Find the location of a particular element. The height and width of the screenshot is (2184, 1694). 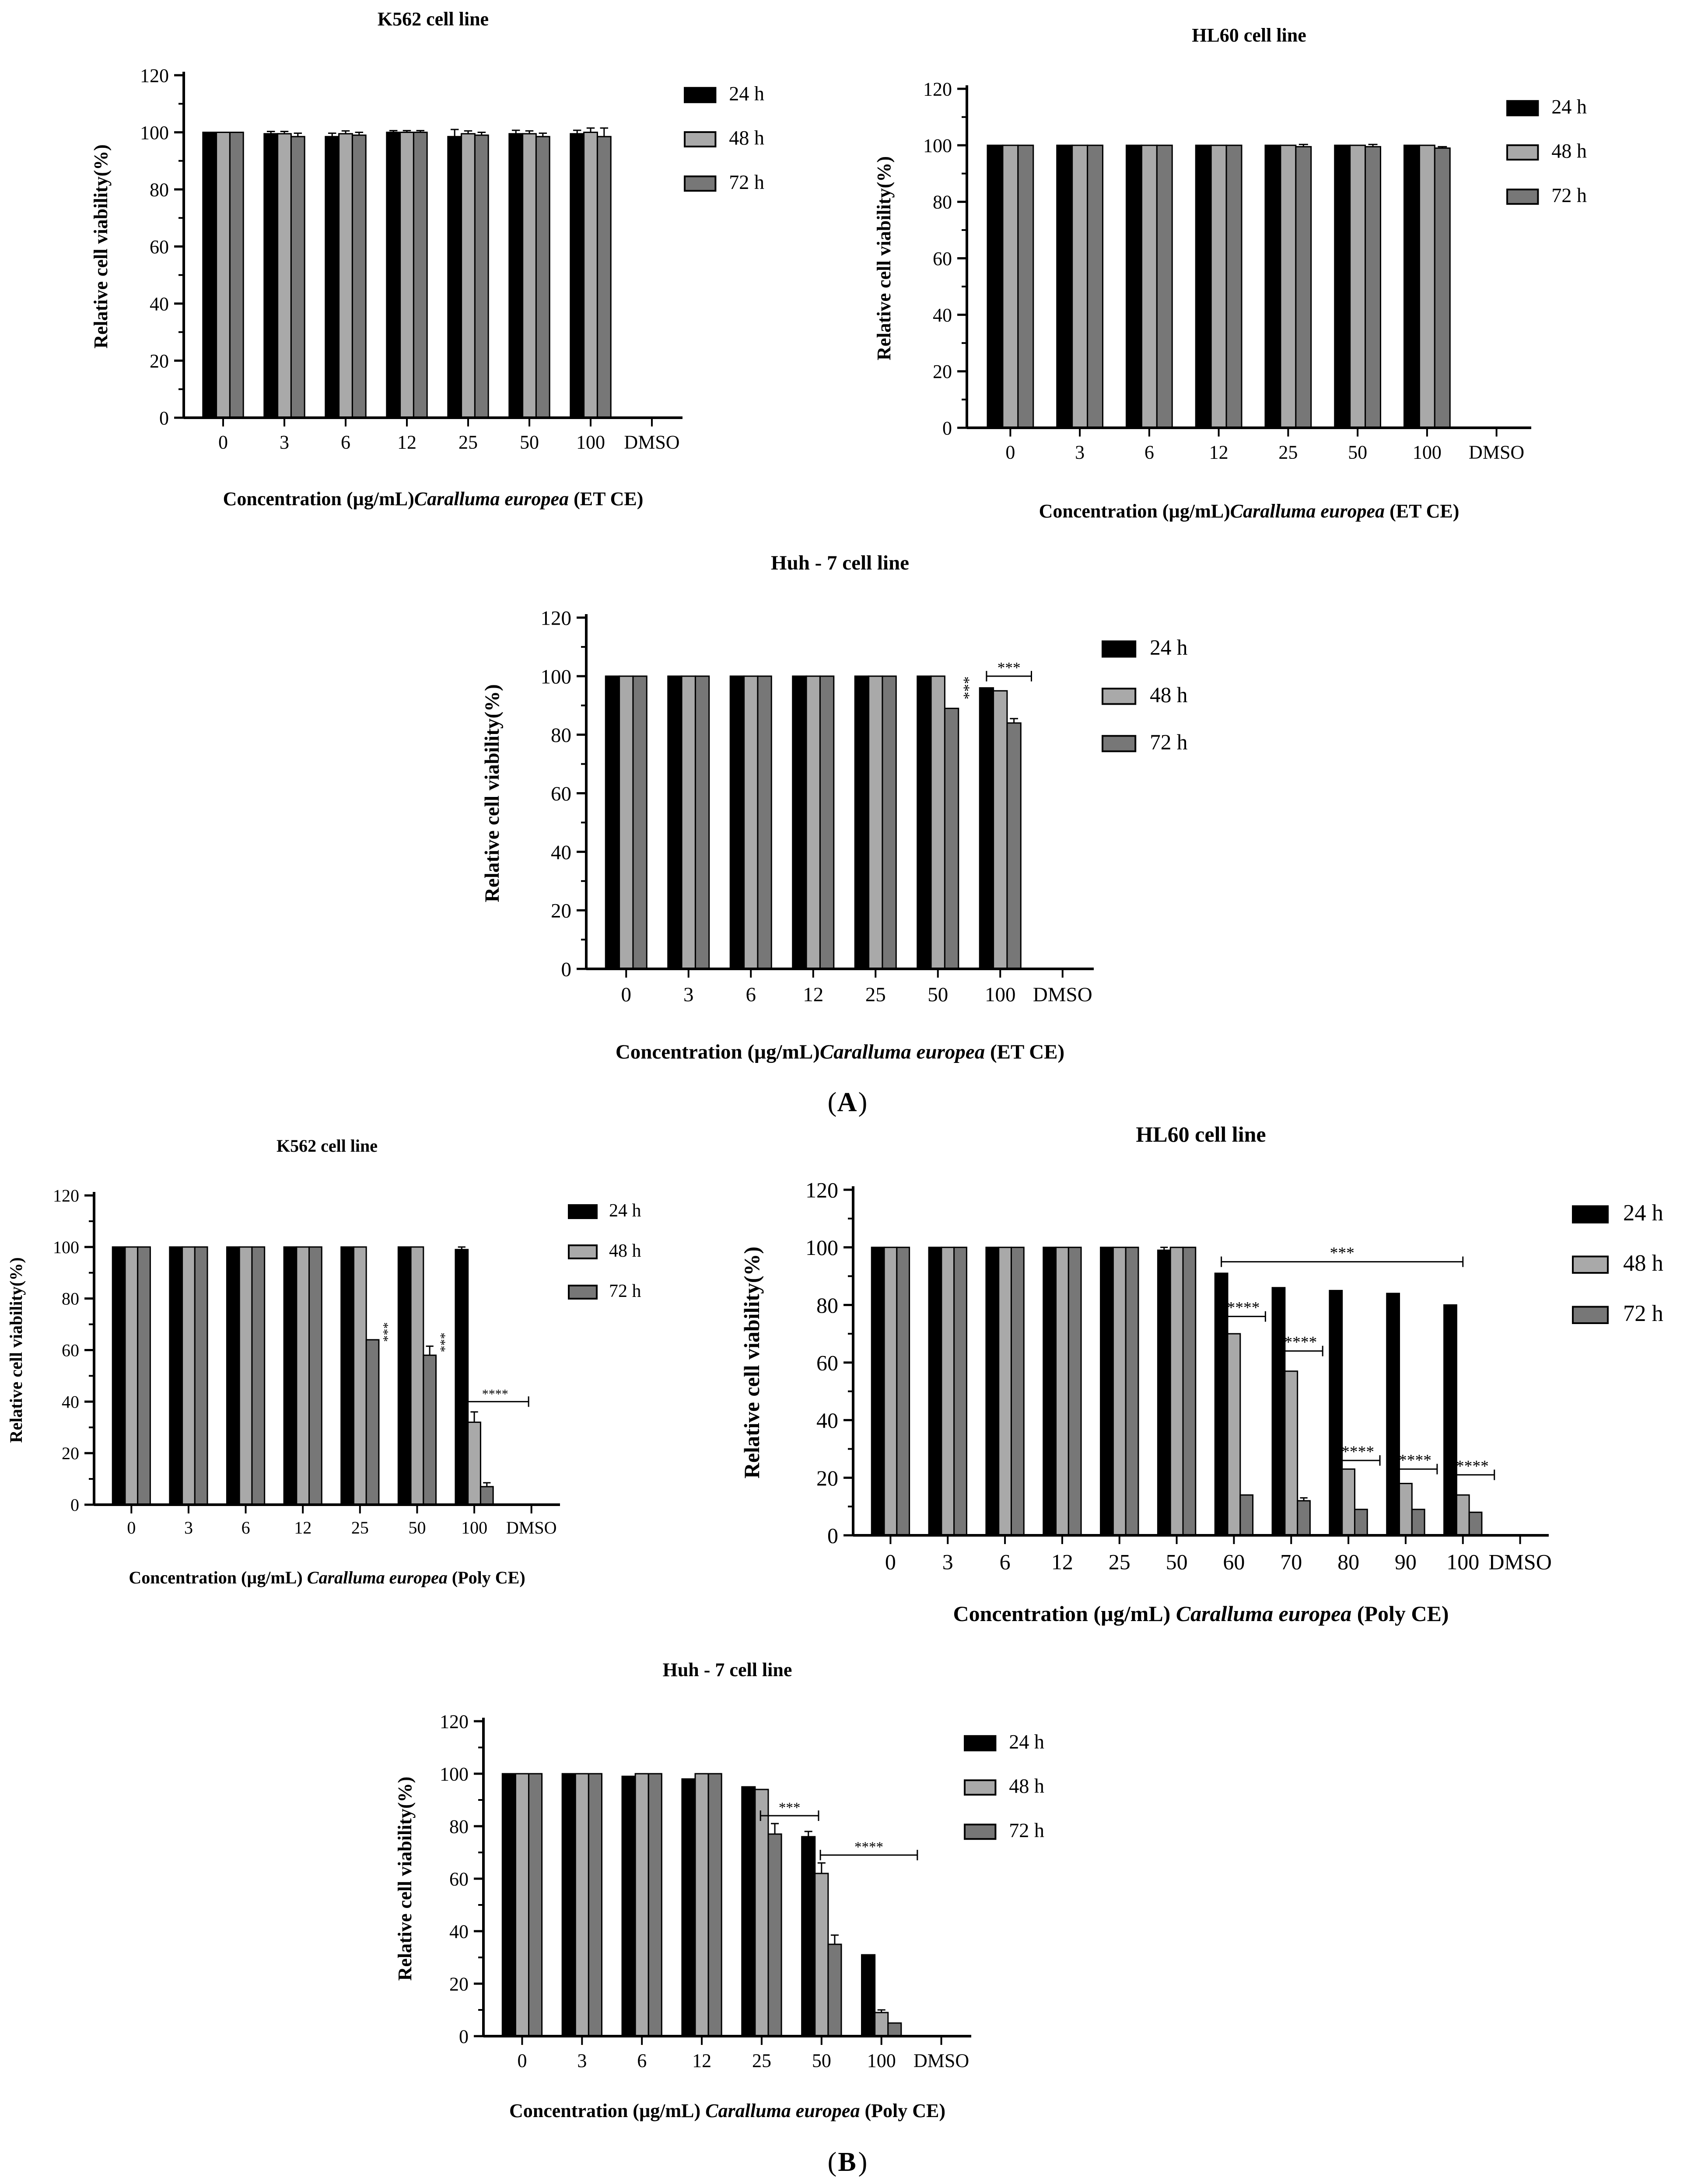

y-tick-label: 100 is located at coordinates (66, 1247).